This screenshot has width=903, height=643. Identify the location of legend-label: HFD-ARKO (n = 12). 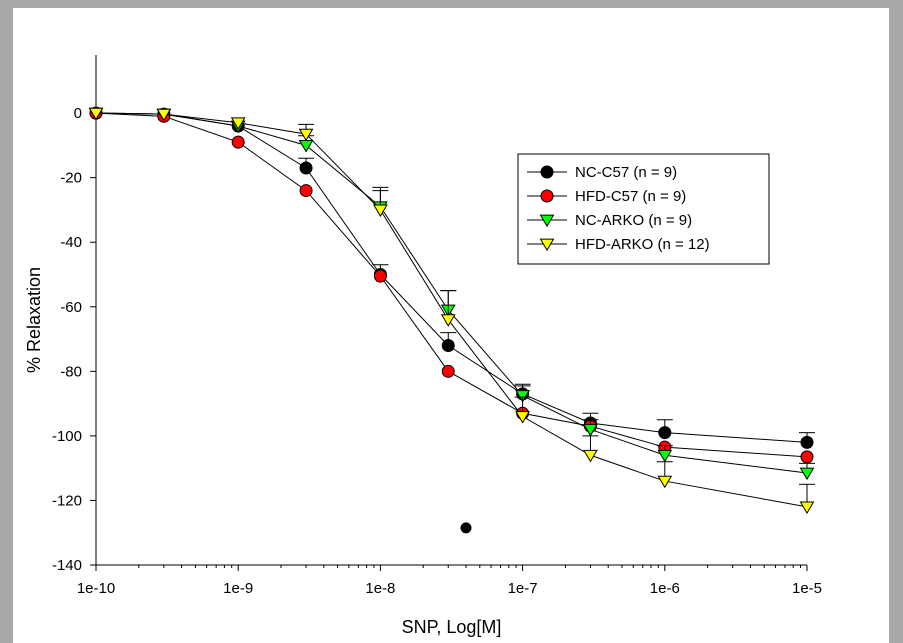
(642, 244).